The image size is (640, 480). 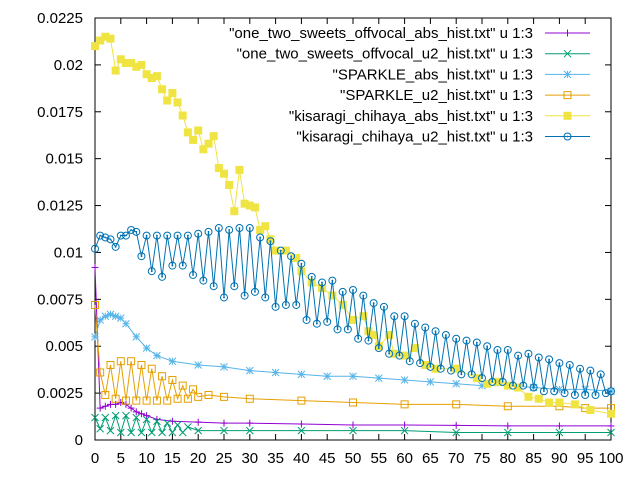 I want to click on x-tick-label: 90, so click(x=559, y=458).